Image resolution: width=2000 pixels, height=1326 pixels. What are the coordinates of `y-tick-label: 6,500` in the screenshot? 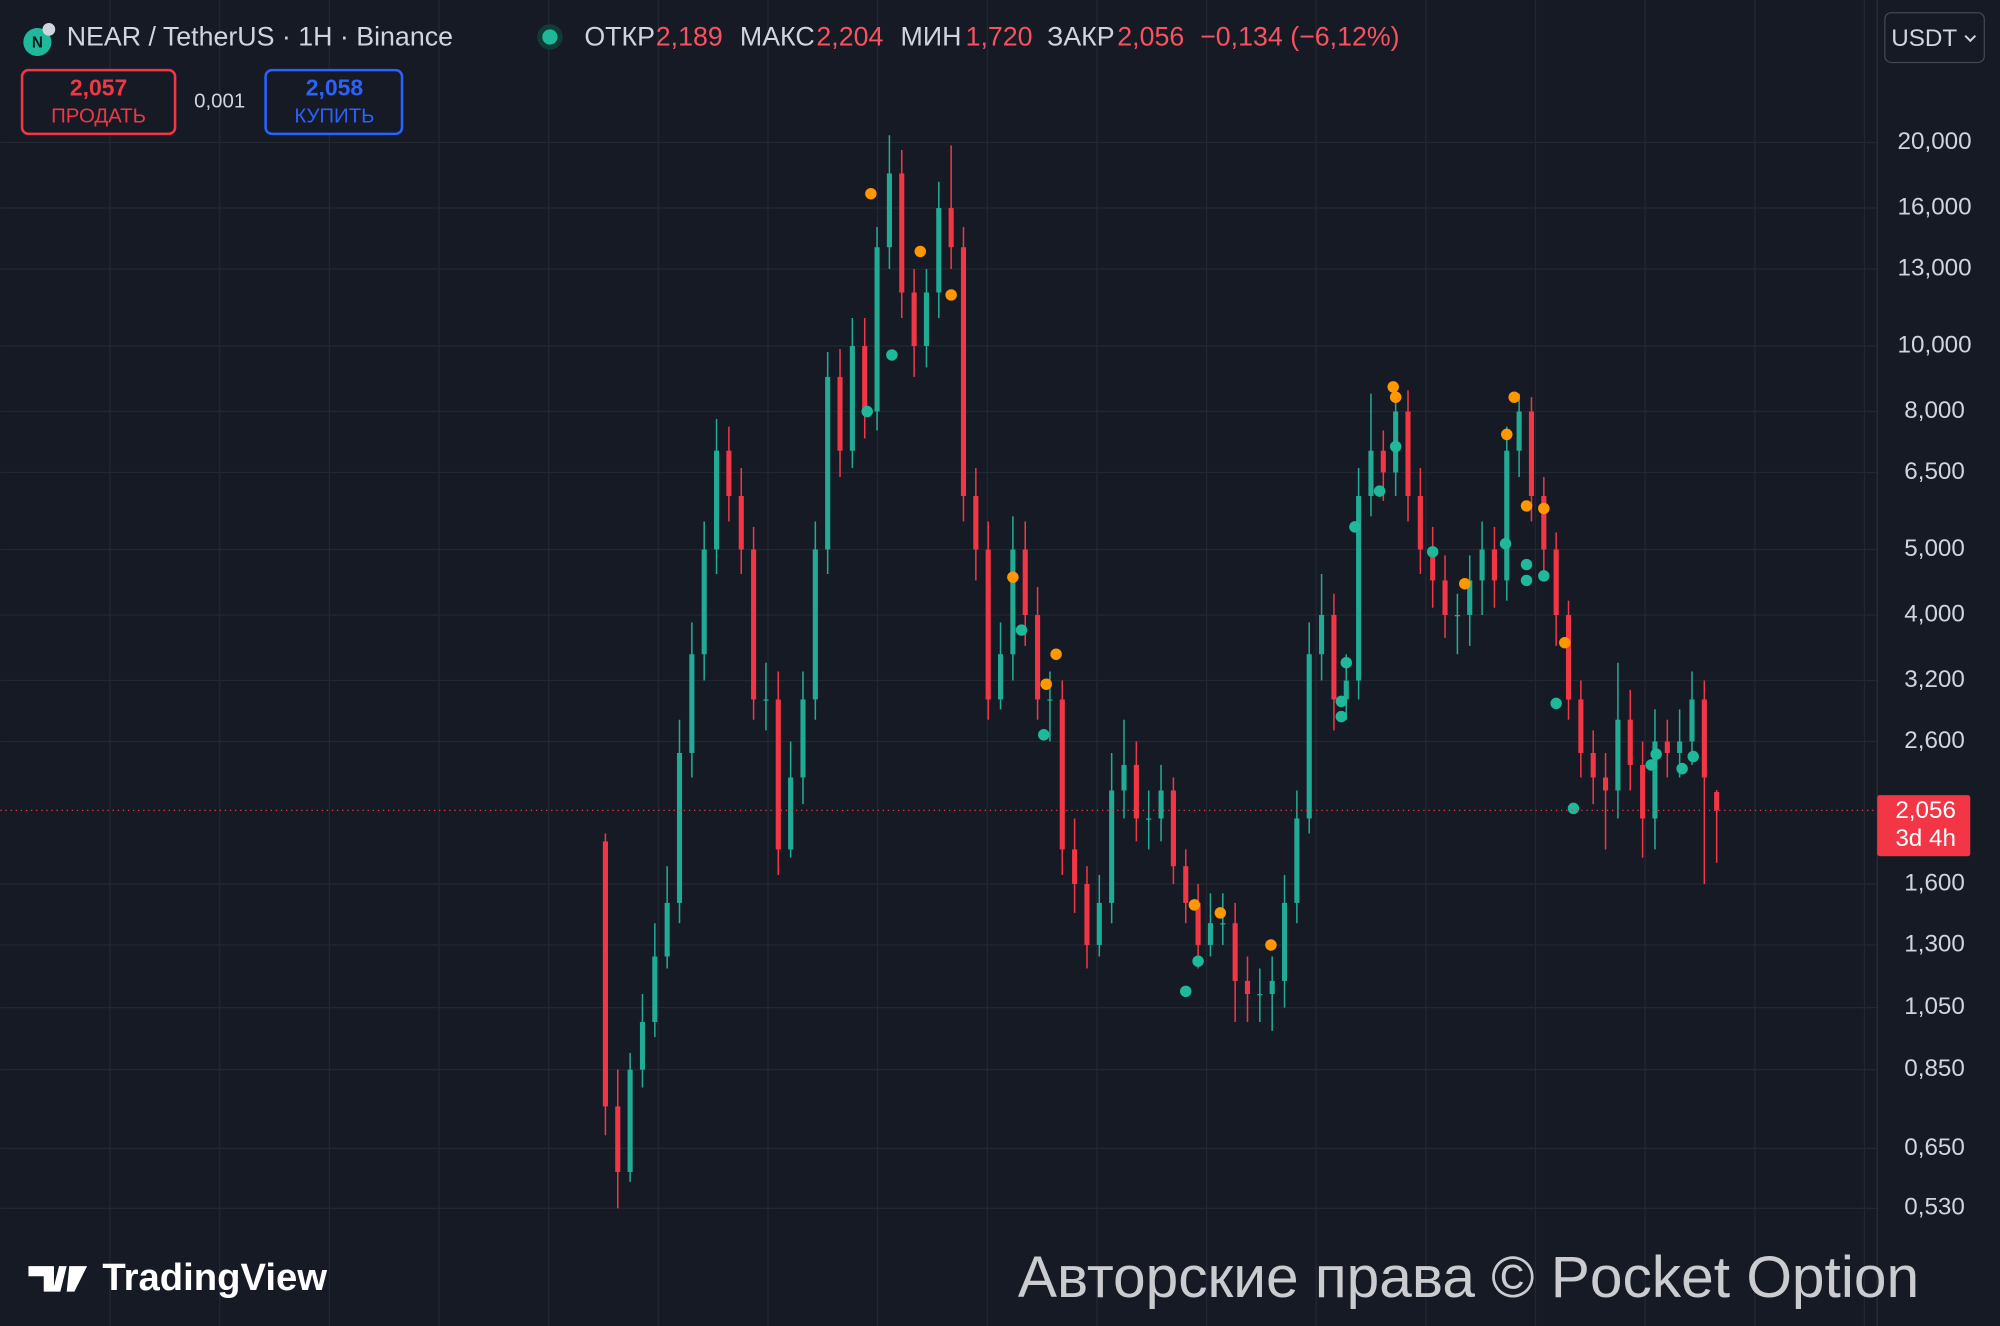 It's located at (1934, 471).